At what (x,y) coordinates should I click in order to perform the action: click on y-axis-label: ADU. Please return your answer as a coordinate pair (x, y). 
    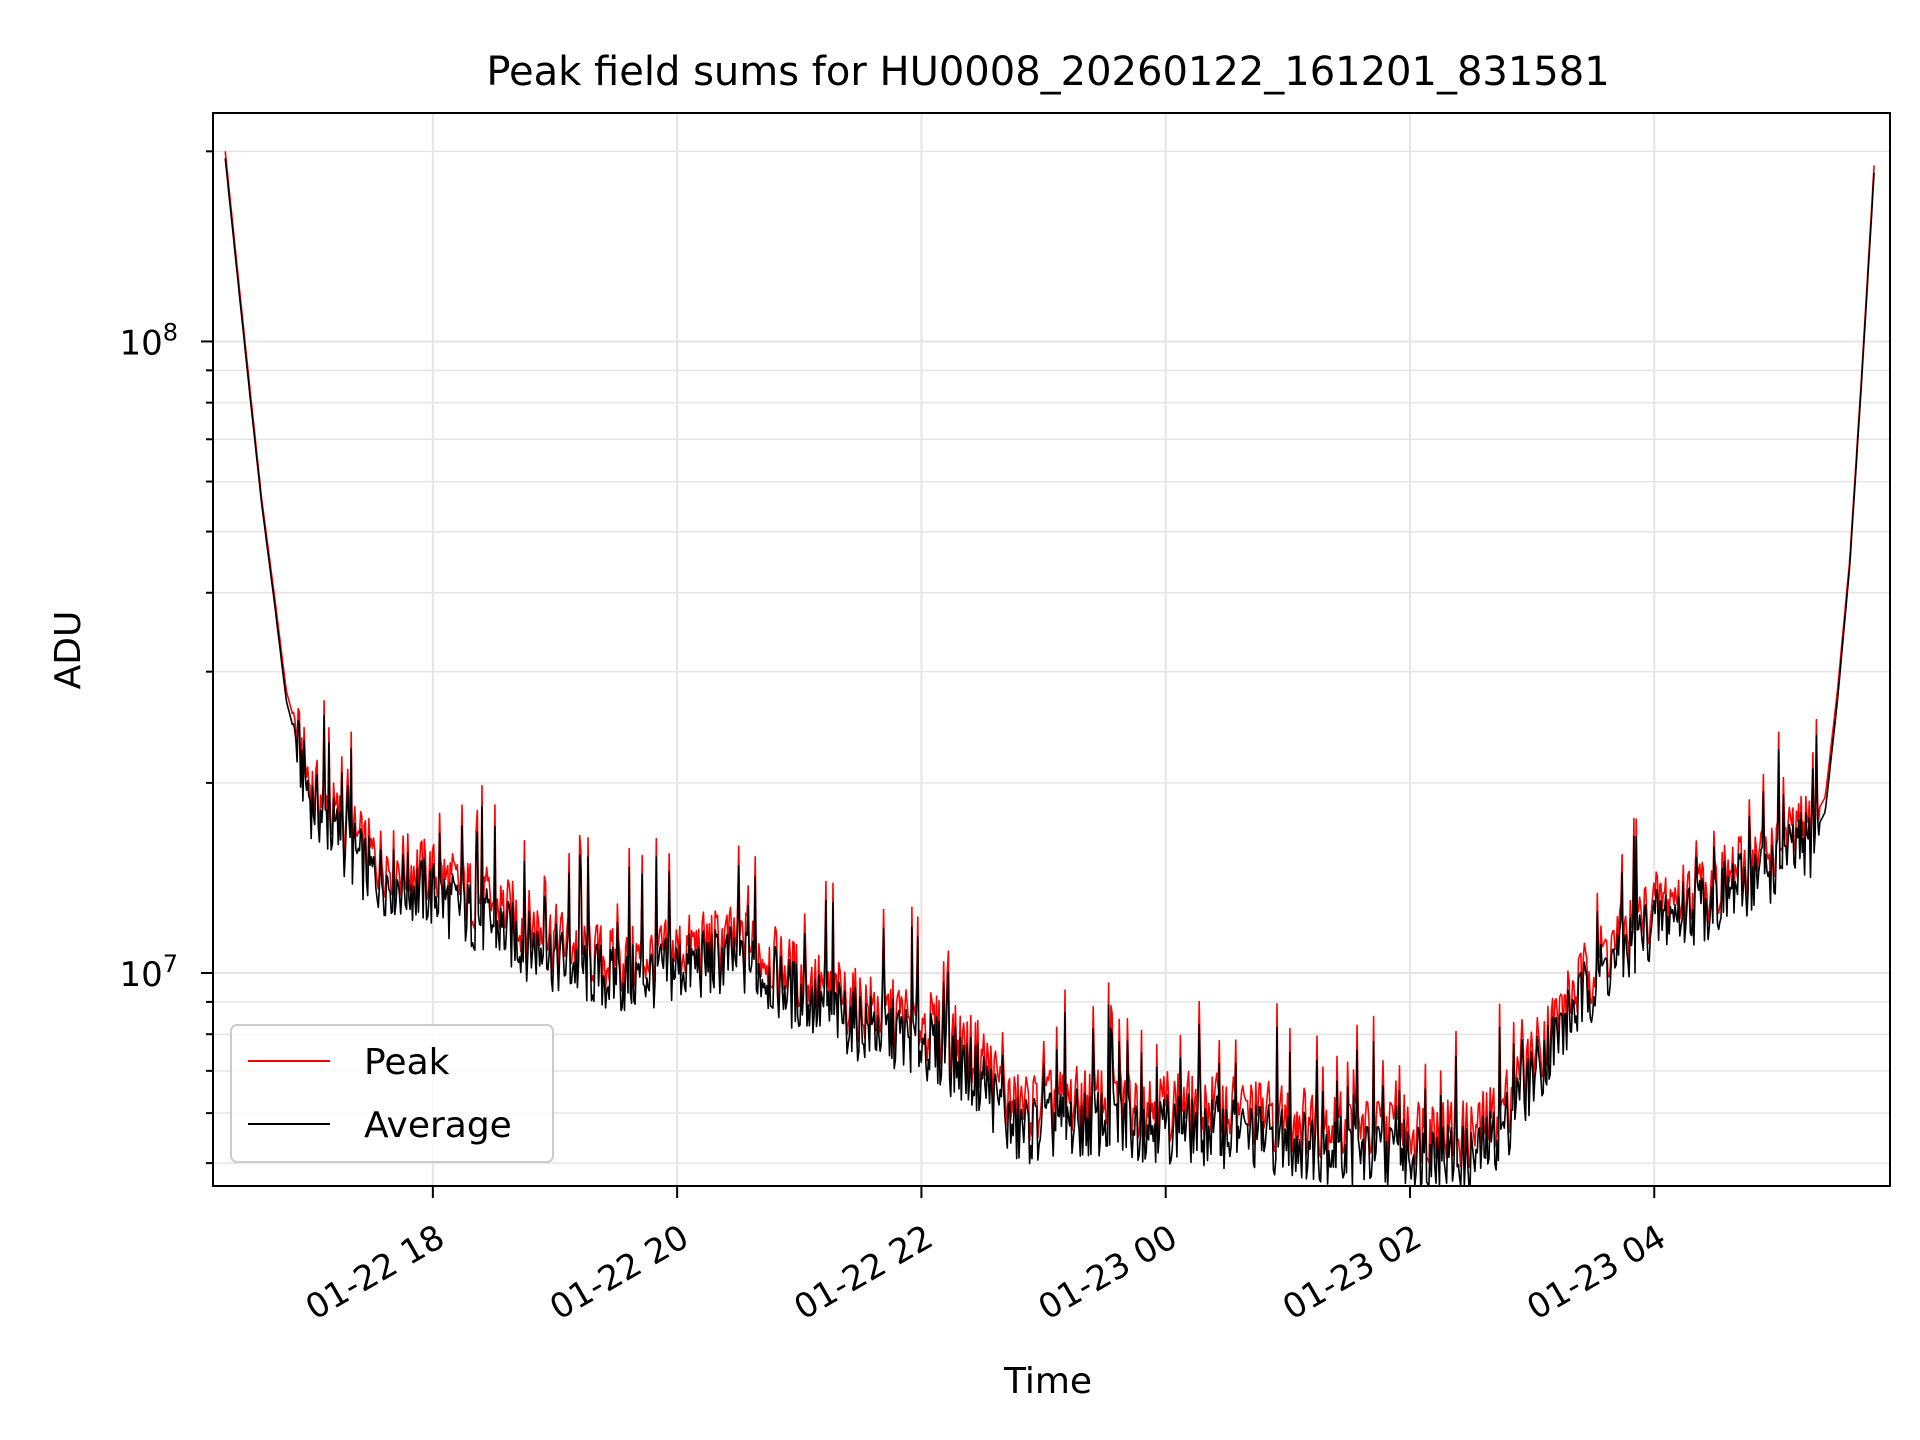
    Looking at the image, I should click on (68, 650).